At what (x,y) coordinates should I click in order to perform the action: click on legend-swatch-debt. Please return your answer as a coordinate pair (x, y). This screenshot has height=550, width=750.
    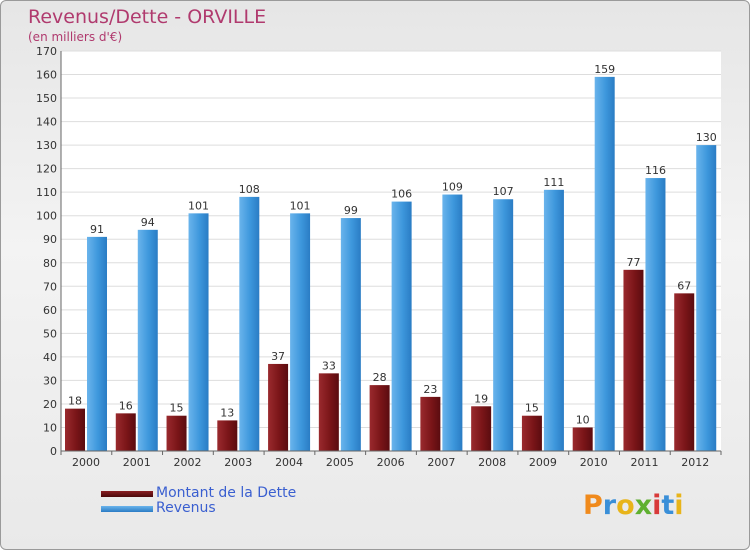
    Looking at the image, I should click on (127, 494).